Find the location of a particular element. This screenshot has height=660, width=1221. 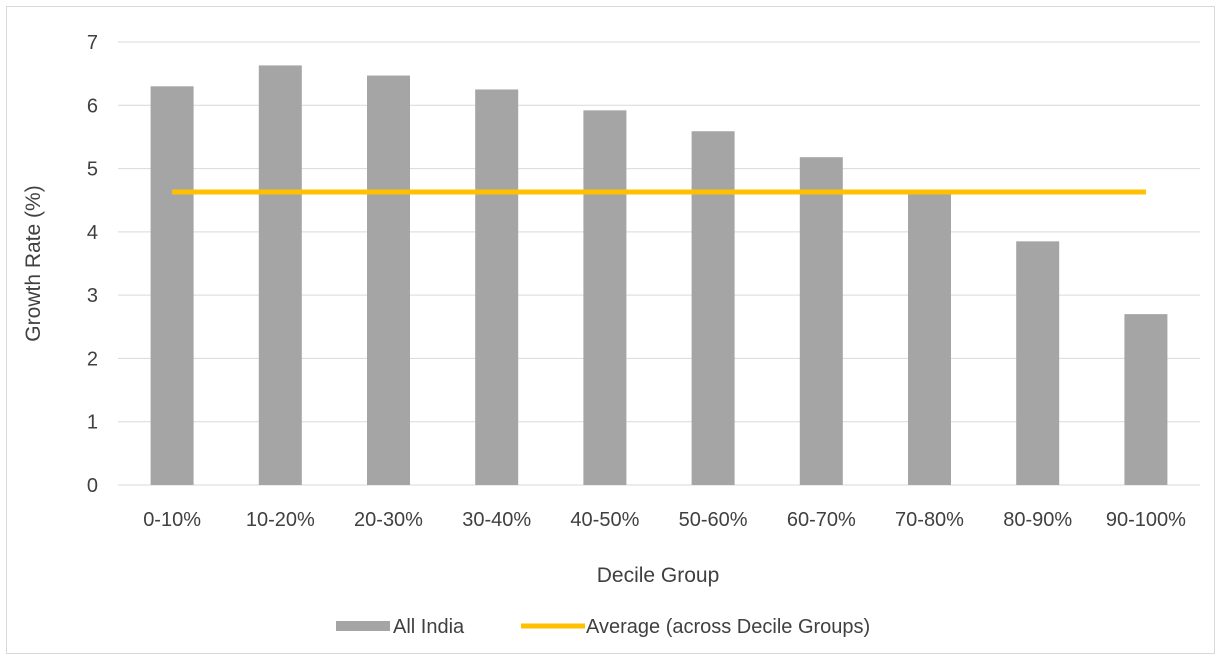

legend: All India Average (across Decile Groups) is located at coordinates (603, 627).